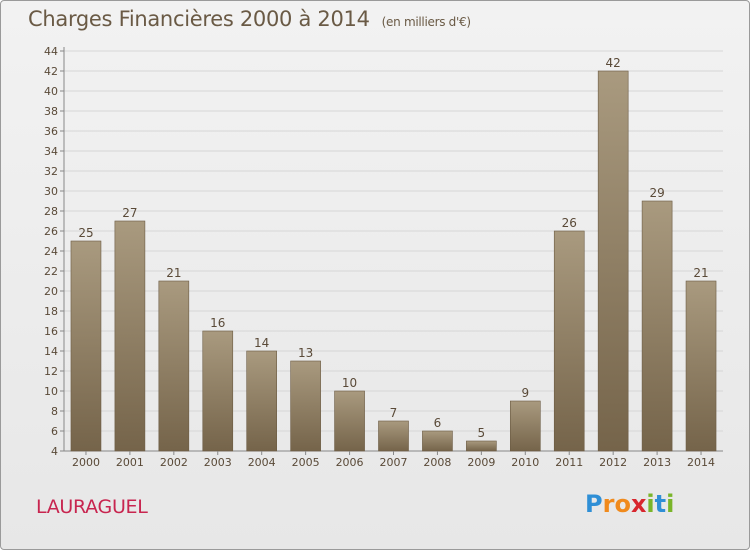  I want to click on bar-2013, so click(657, 326).